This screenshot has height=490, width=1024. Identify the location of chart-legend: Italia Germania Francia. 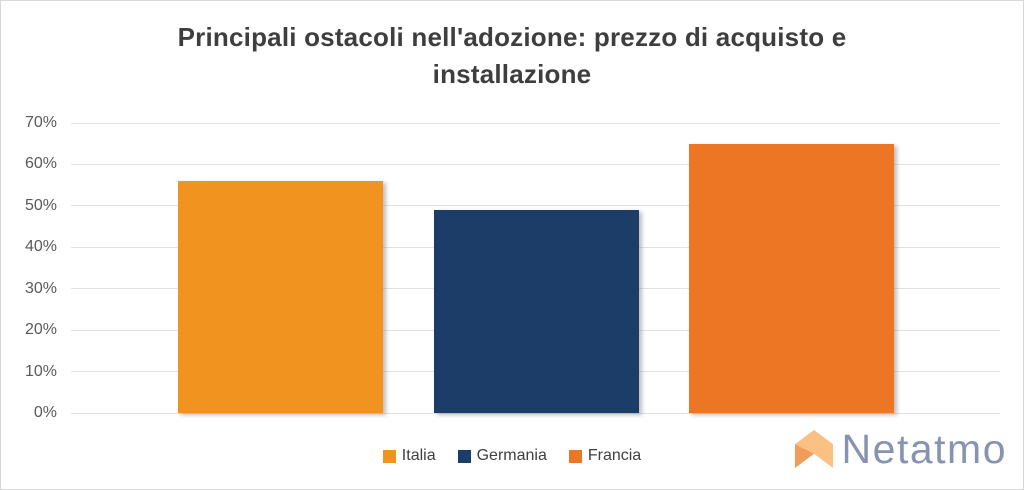
(512, 456).